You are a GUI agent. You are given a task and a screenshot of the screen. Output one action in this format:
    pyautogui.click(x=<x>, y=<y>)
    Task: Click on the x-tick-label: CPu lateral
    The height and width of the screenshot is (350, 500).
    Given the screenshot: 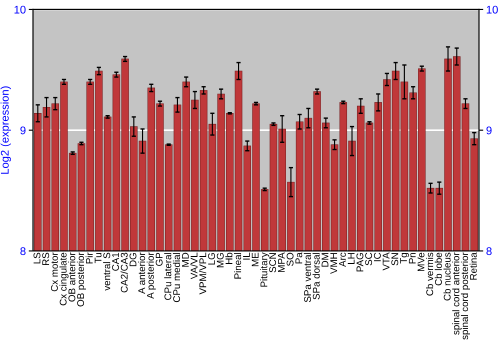 What is the action you would take?
    pyautogui.click(x=168, y=276)
    